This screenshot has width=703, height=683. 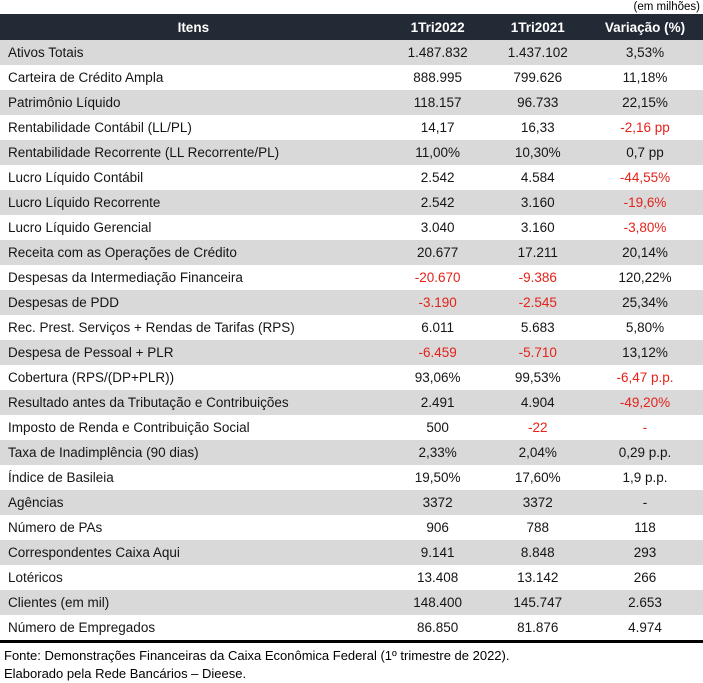 I want to click on row-variation-value: 13,12%, so click(x=645, y=352).